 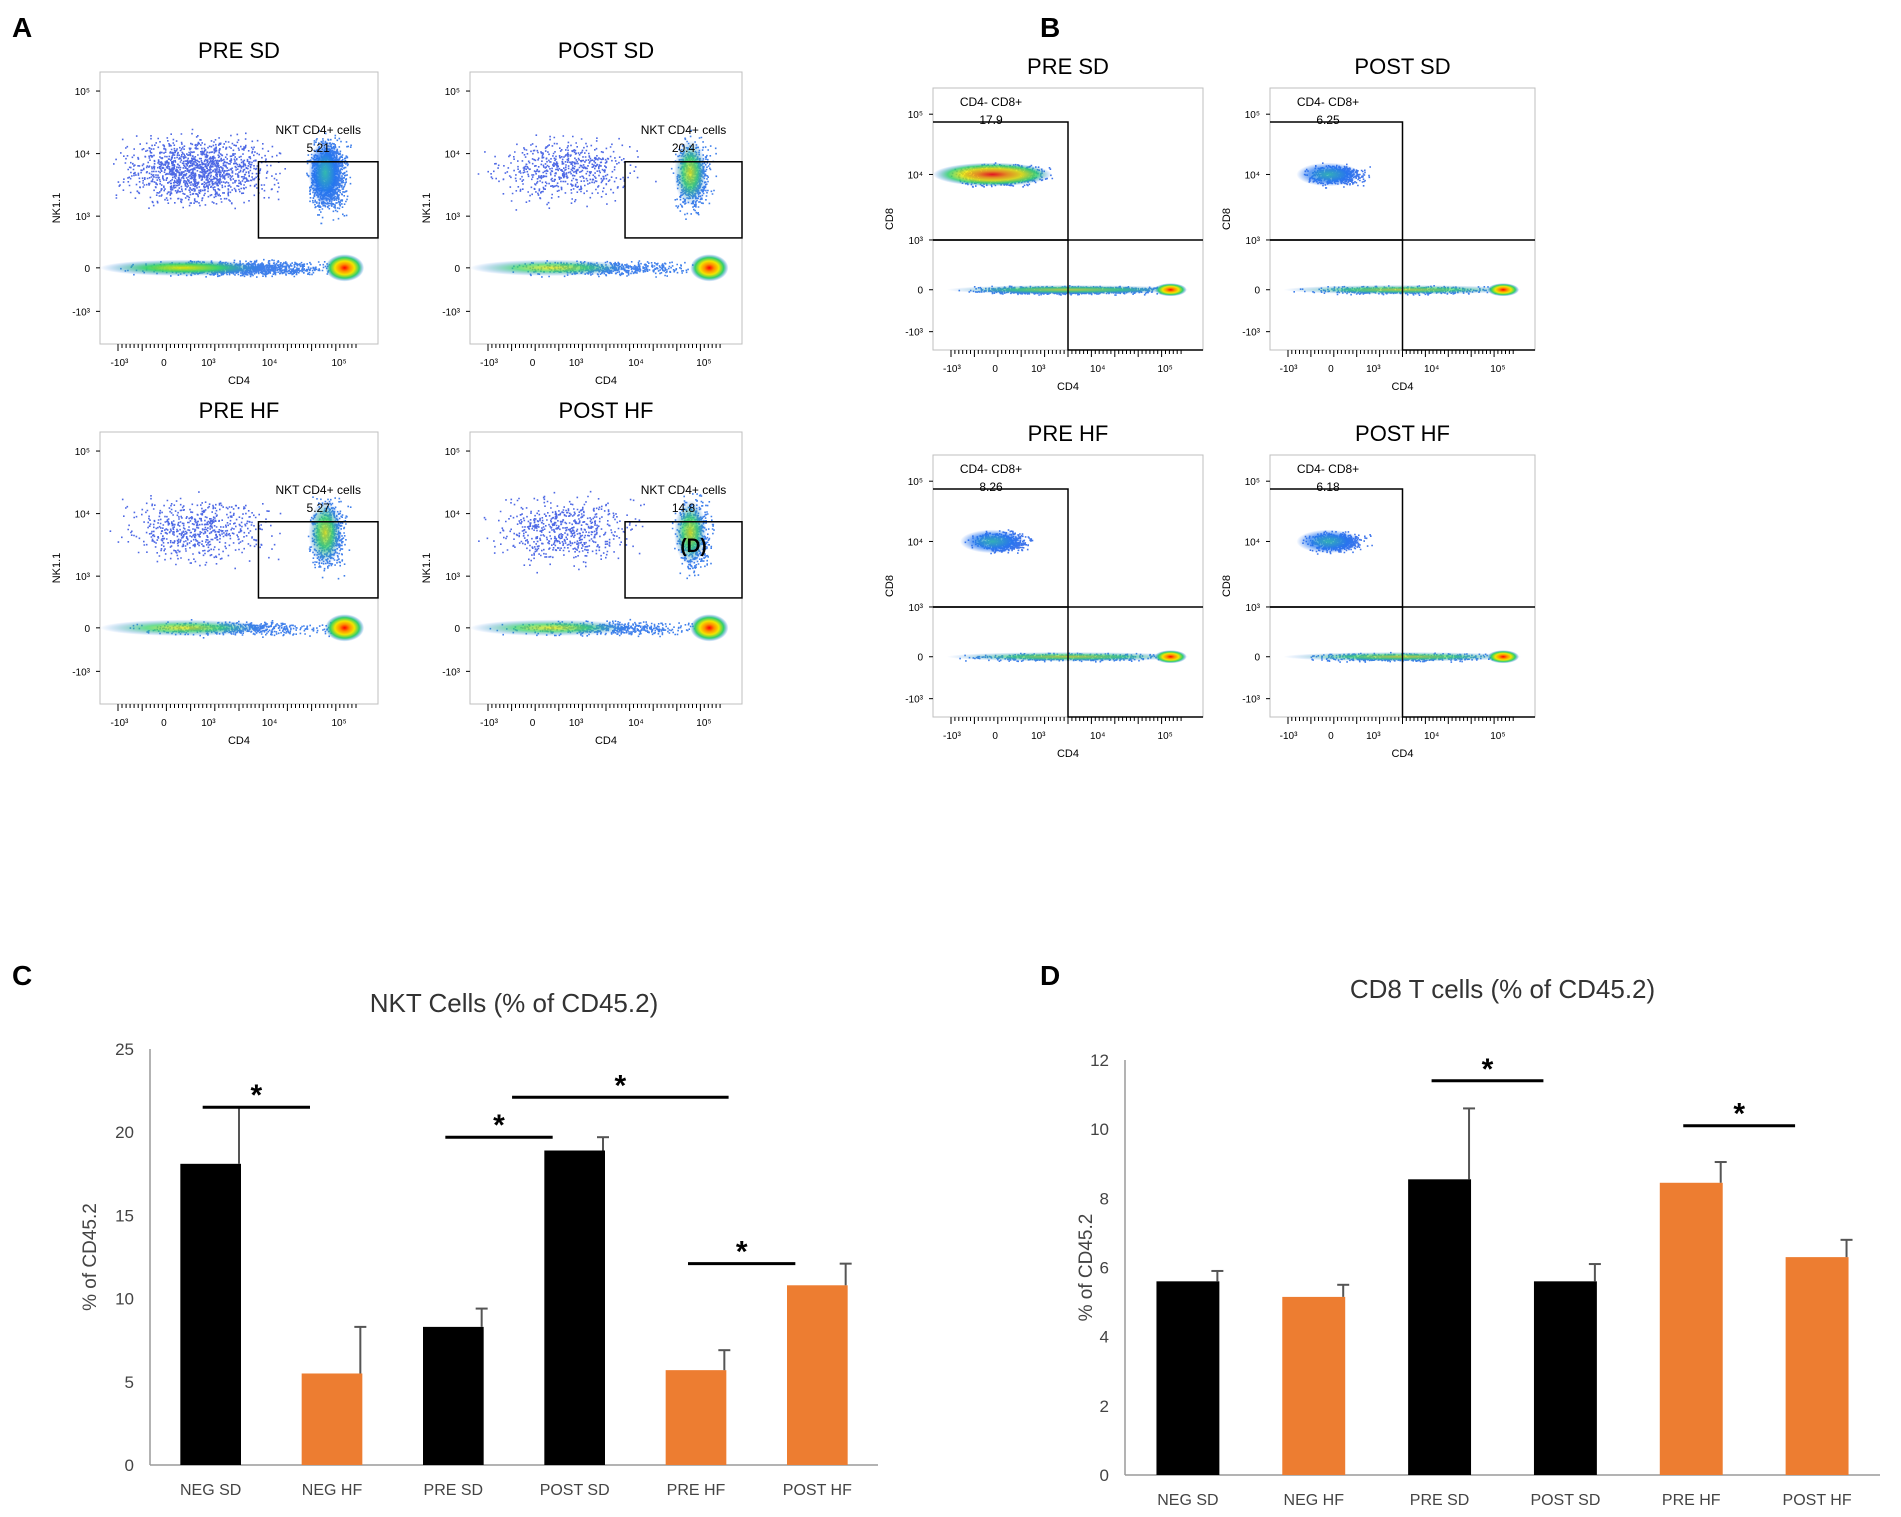 I want to click on flow-plot-frame, so click(x=239, y=208).